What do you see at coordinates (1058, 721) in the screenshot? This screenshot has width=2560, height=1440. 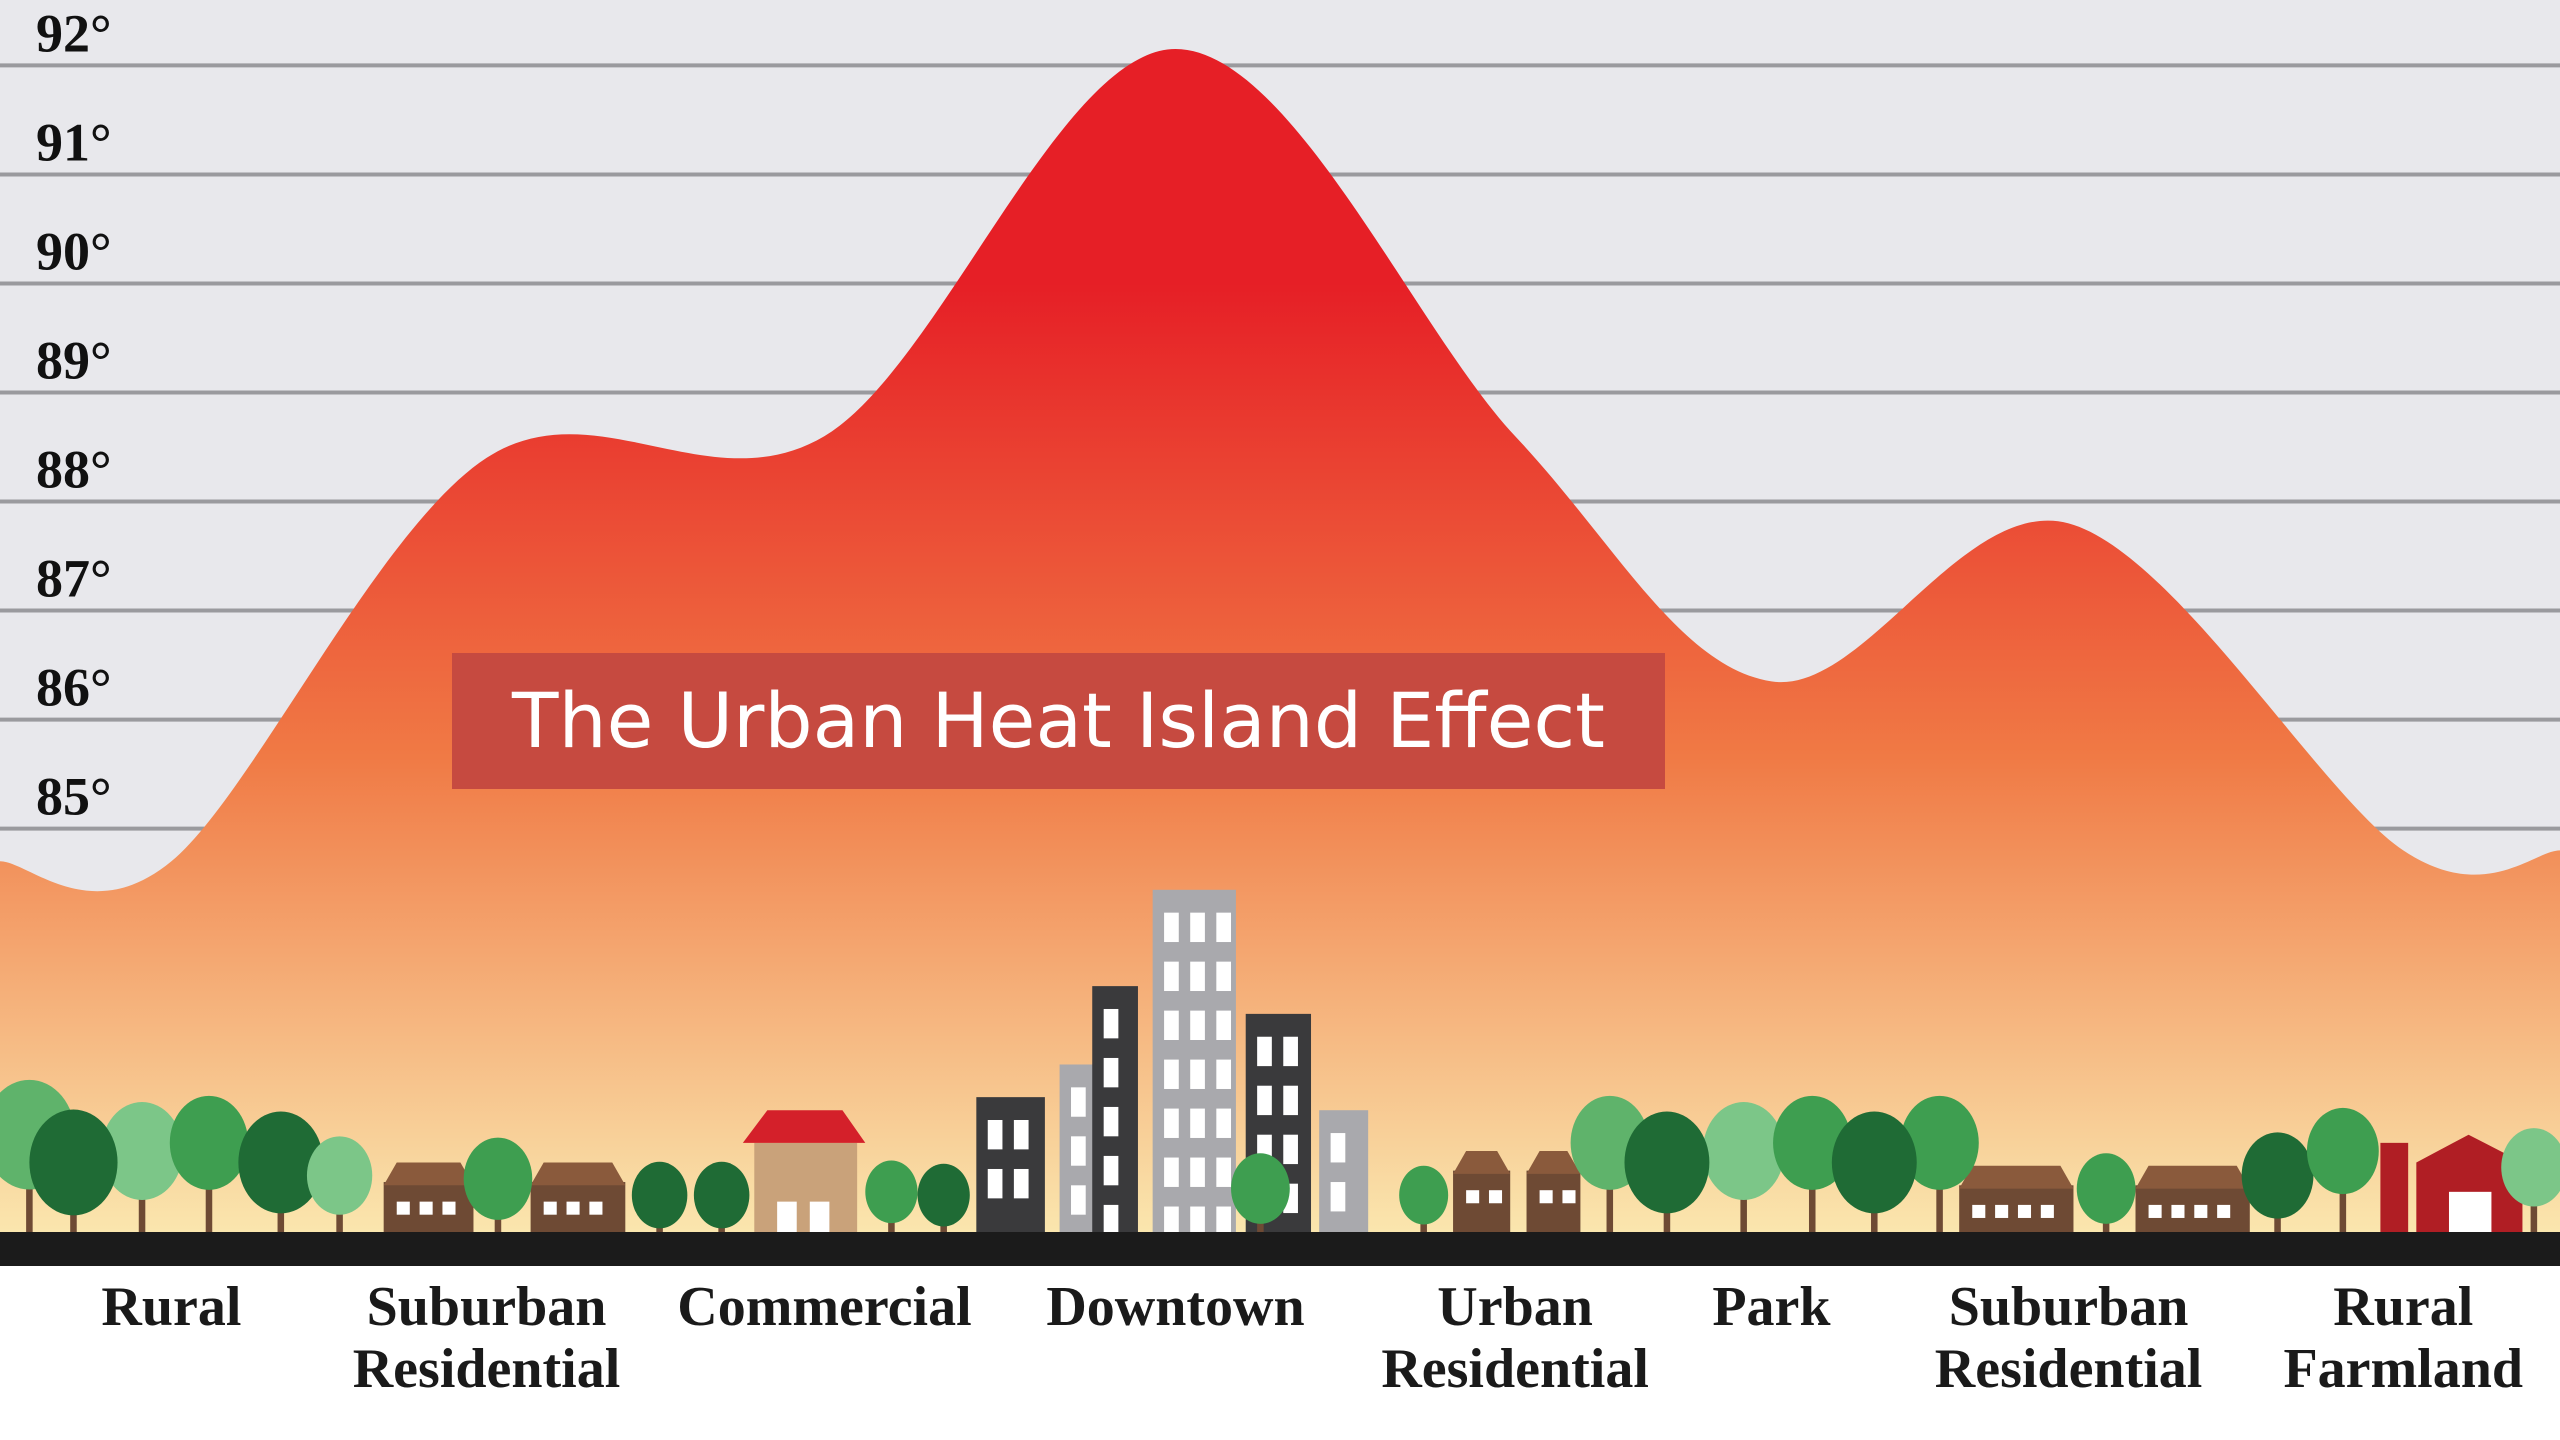 I see `chart-title: The Urban Heat Island Effect` at bounding box center [1058, 721].